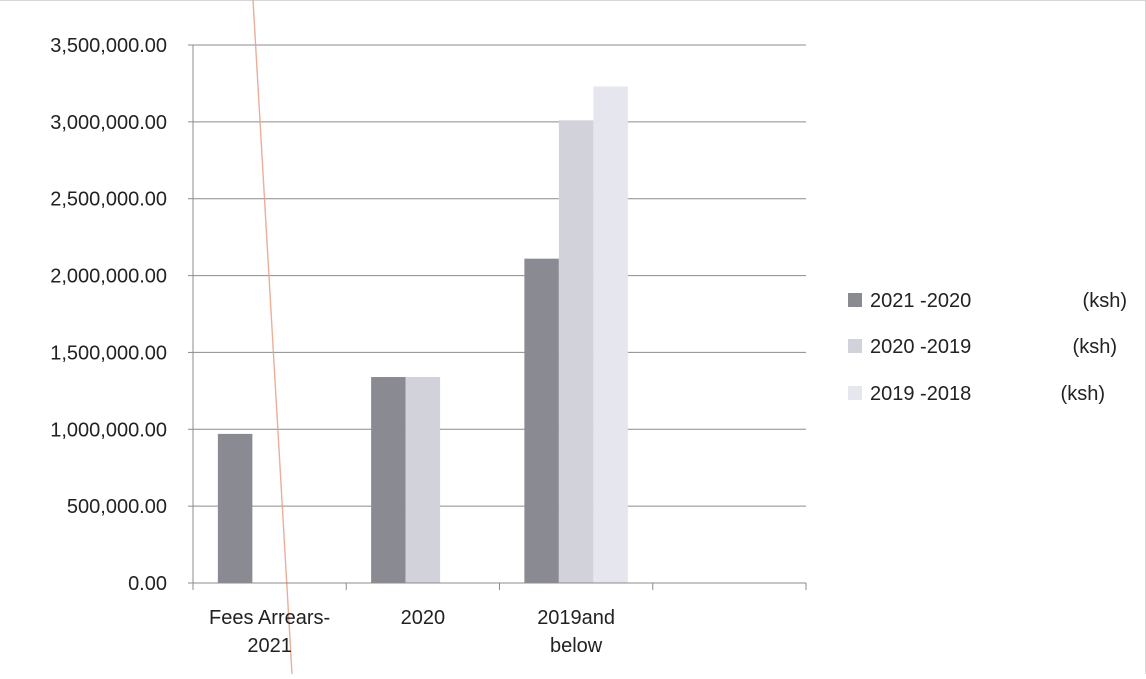 Image resolution: width=1146 pixels, height=679 pixels. Describe the element at coordinates (147, 584) in the screenshot. I see `y-tick-label: 0.00` at that location.